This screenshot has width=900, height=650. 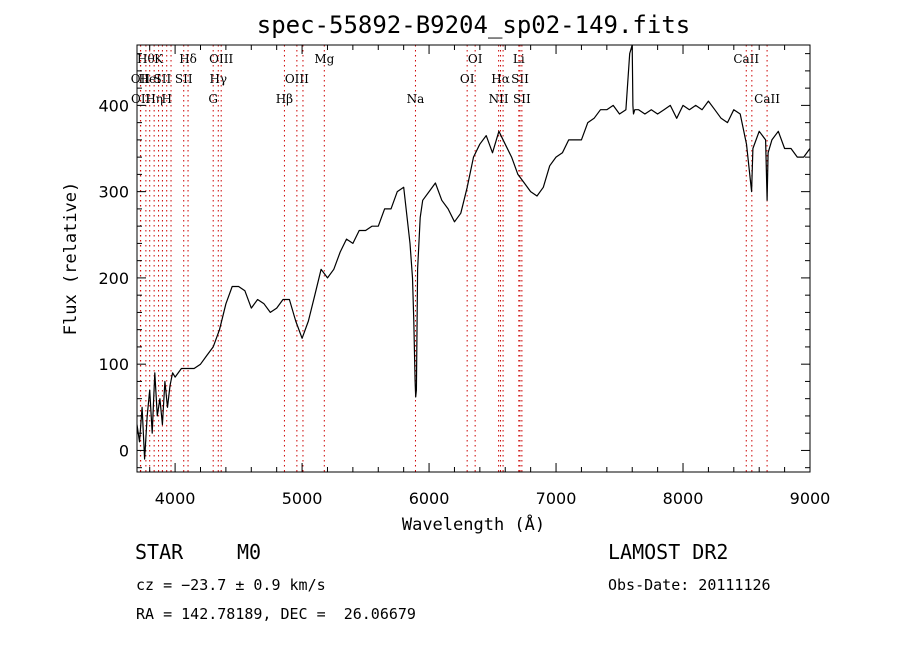 I want to click on y-axis-label: Flux (relative), so click(x=71, y=259).